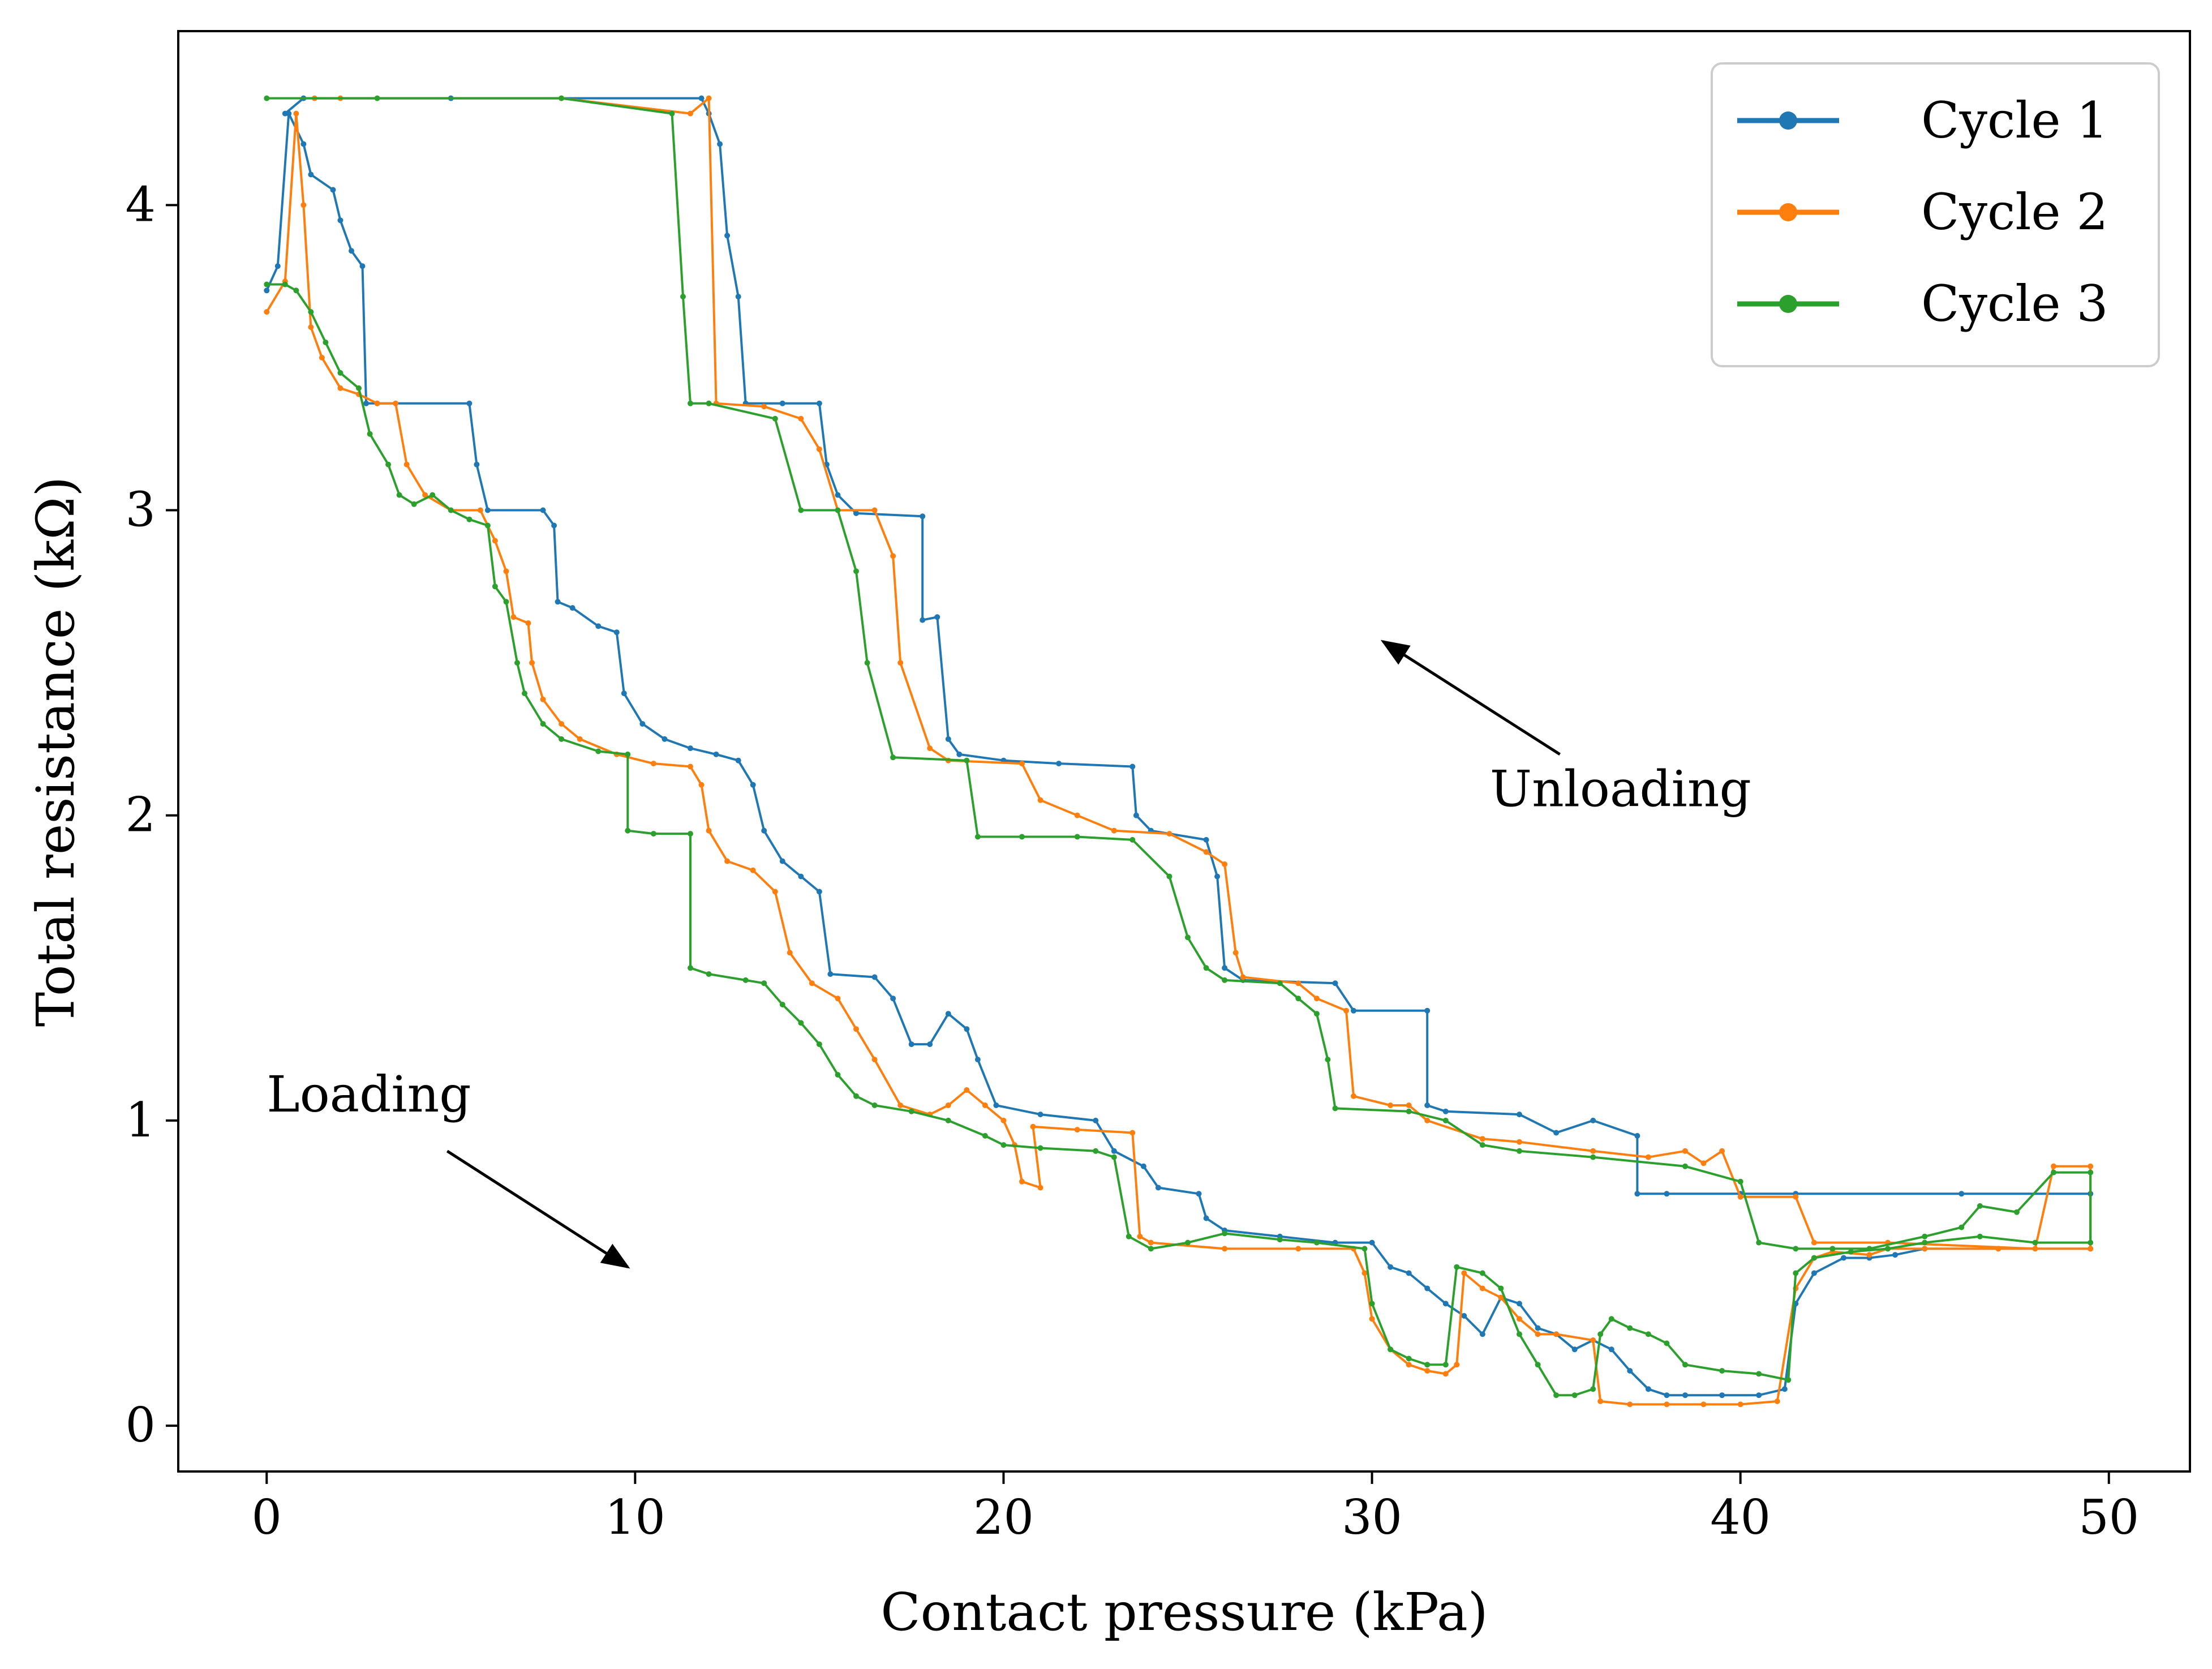 Image resolution: width=2212 pixels, height=1669 pixels. Describe the element at coordinates (55, 752) in the screenshot. I see `y-axis-title: Total resistance (kΩ)` at that location.